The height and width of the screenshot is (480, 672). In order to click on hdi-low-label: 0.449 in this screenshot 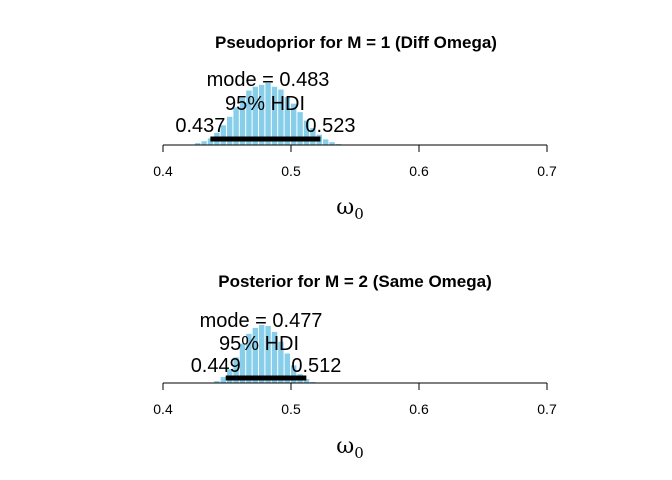, I will do `click(216, 366)`.